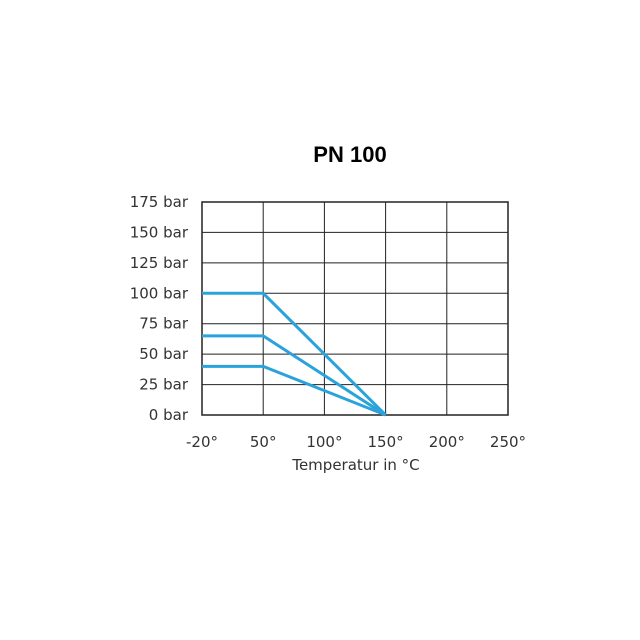  I want to click on x-tick-label: 250°, so click(508, 442).